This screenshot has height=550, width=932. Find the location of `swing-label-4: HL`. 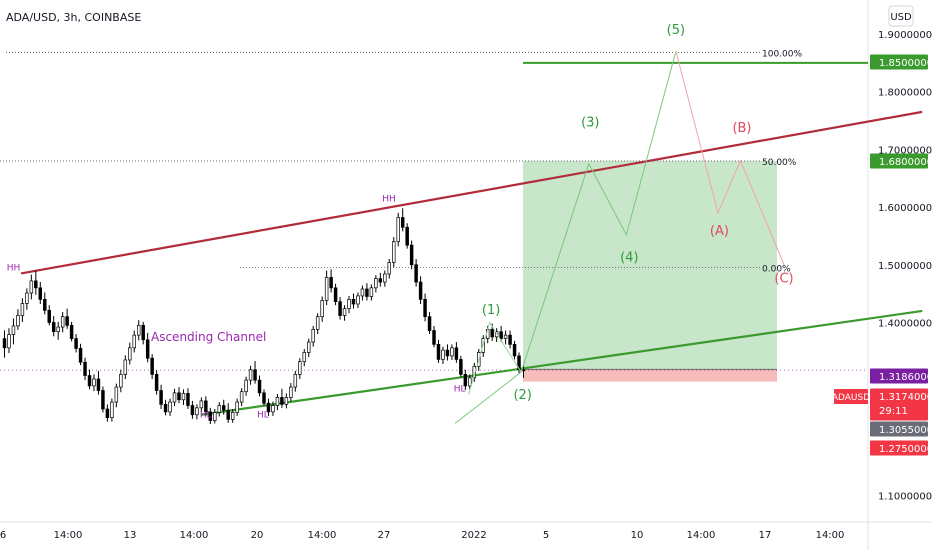

swing-label-4: HL is located at coordinates (460, 390).